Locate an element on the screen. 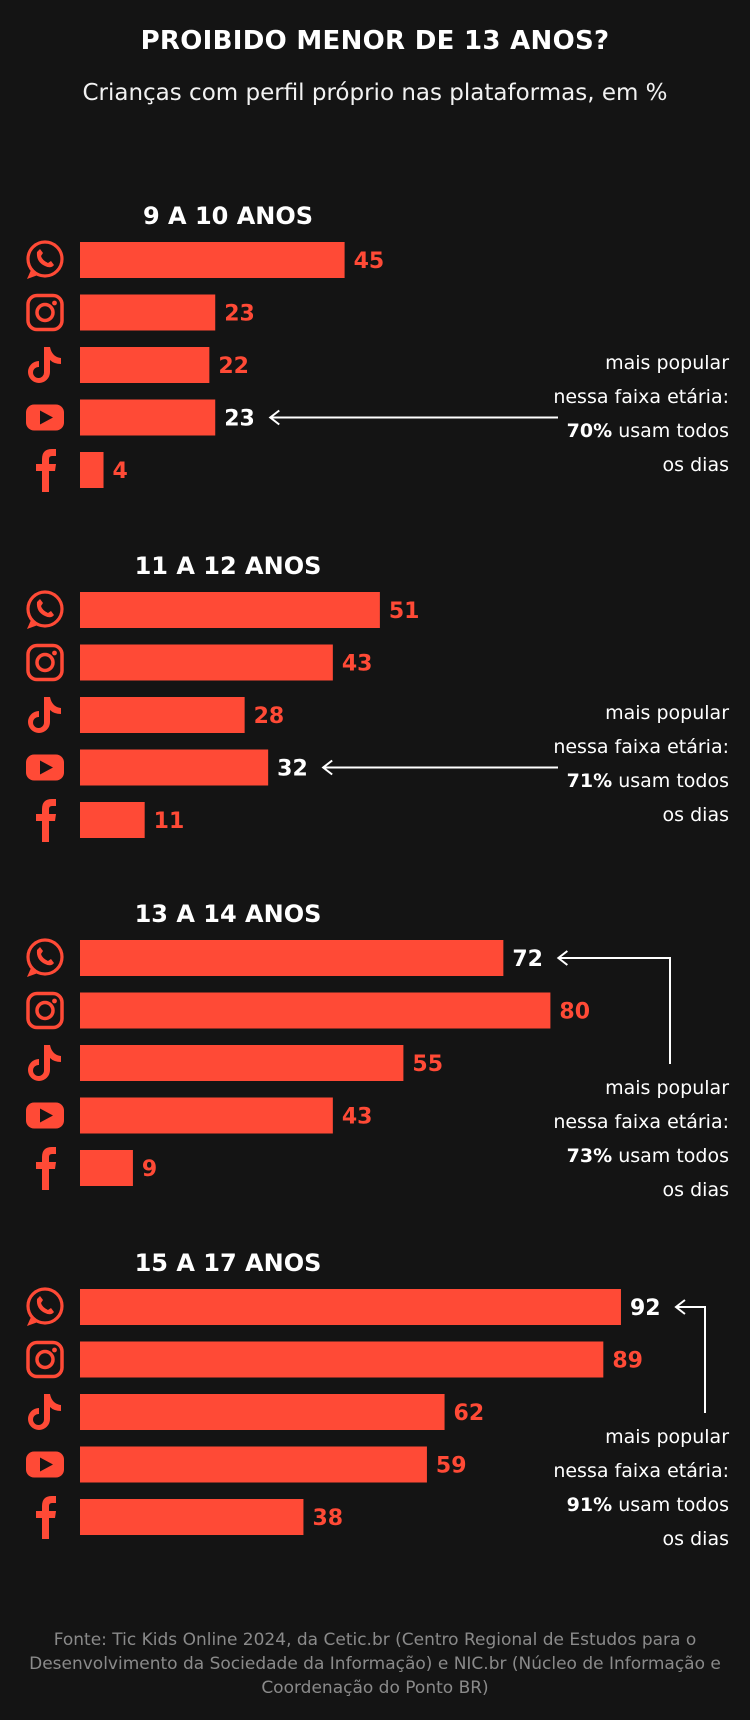  note-percent: 91% is located at coordinates (589, 1505).